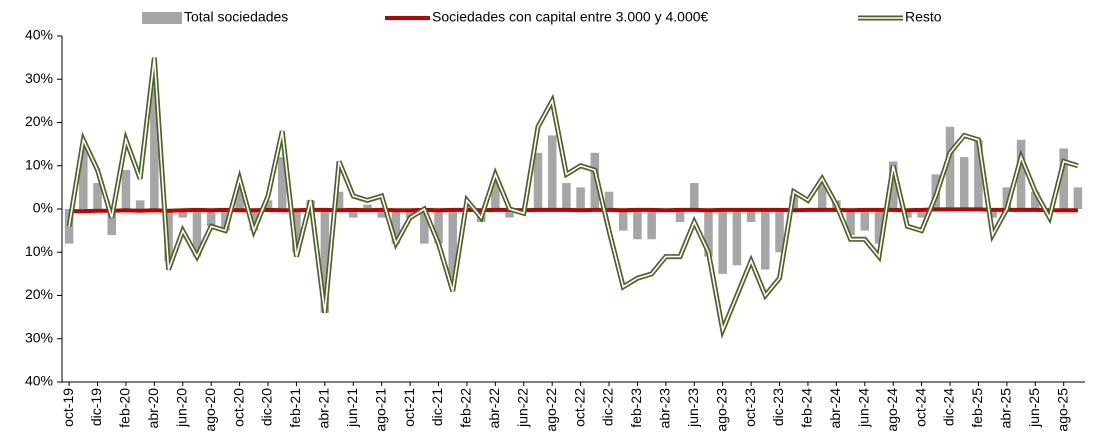 Image resolution: width=1093 pixels, height=447 pixels. I want to click on x-tick-label: jun-24, so click(863, 408).